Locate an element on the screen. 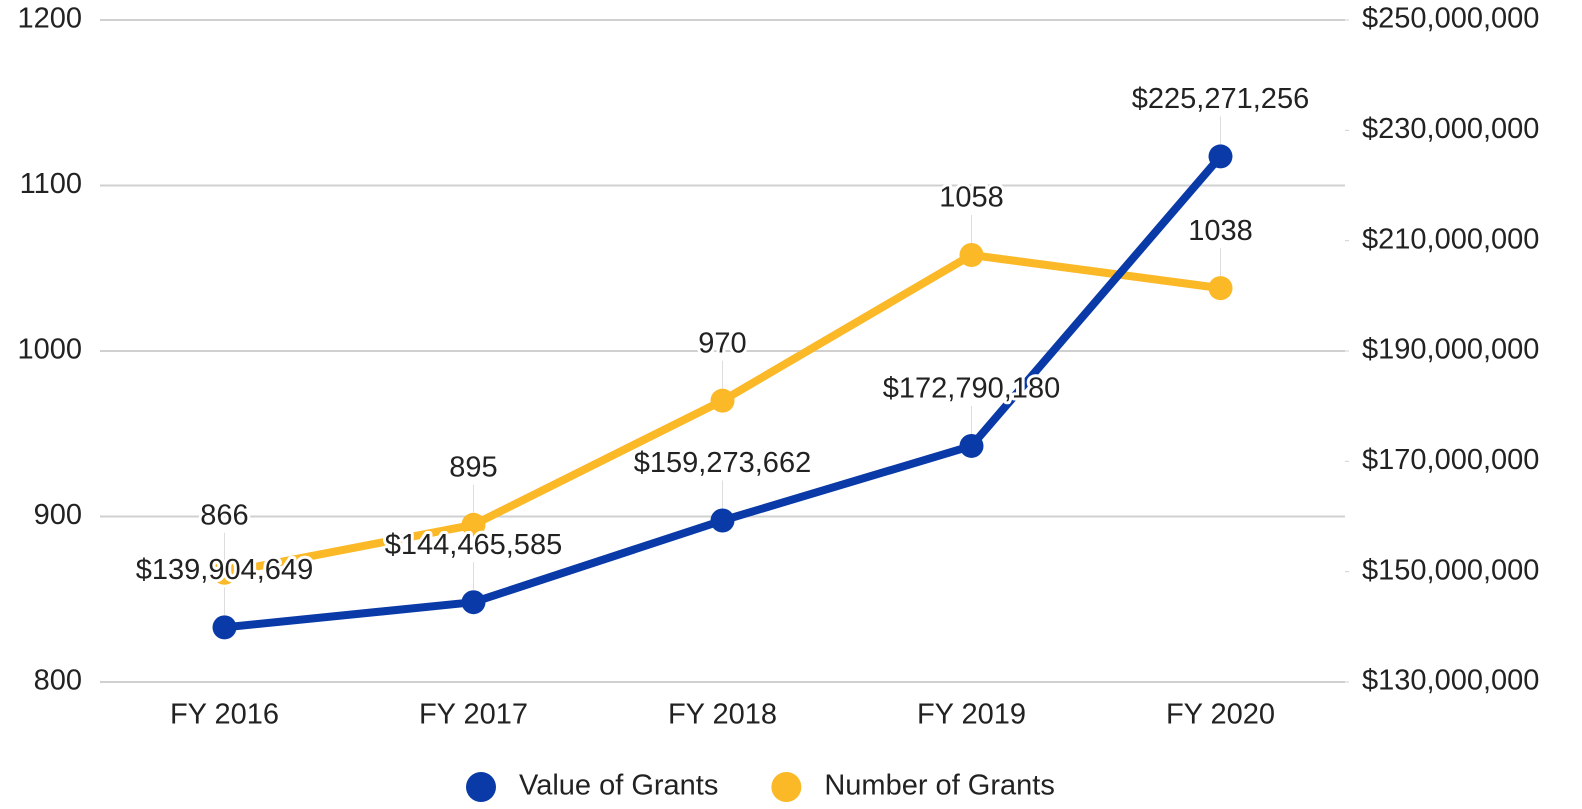 The image size is (1582, 809). data-label: 1058 is located at coordinates (971, 198).